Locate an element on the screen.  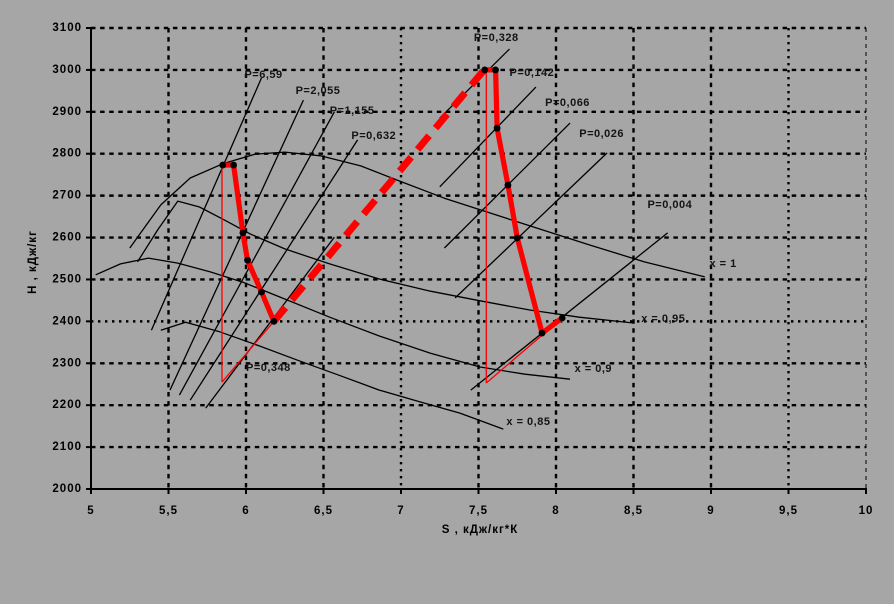
quality-label: x = 0,95 is located at coordinates (663, 319).